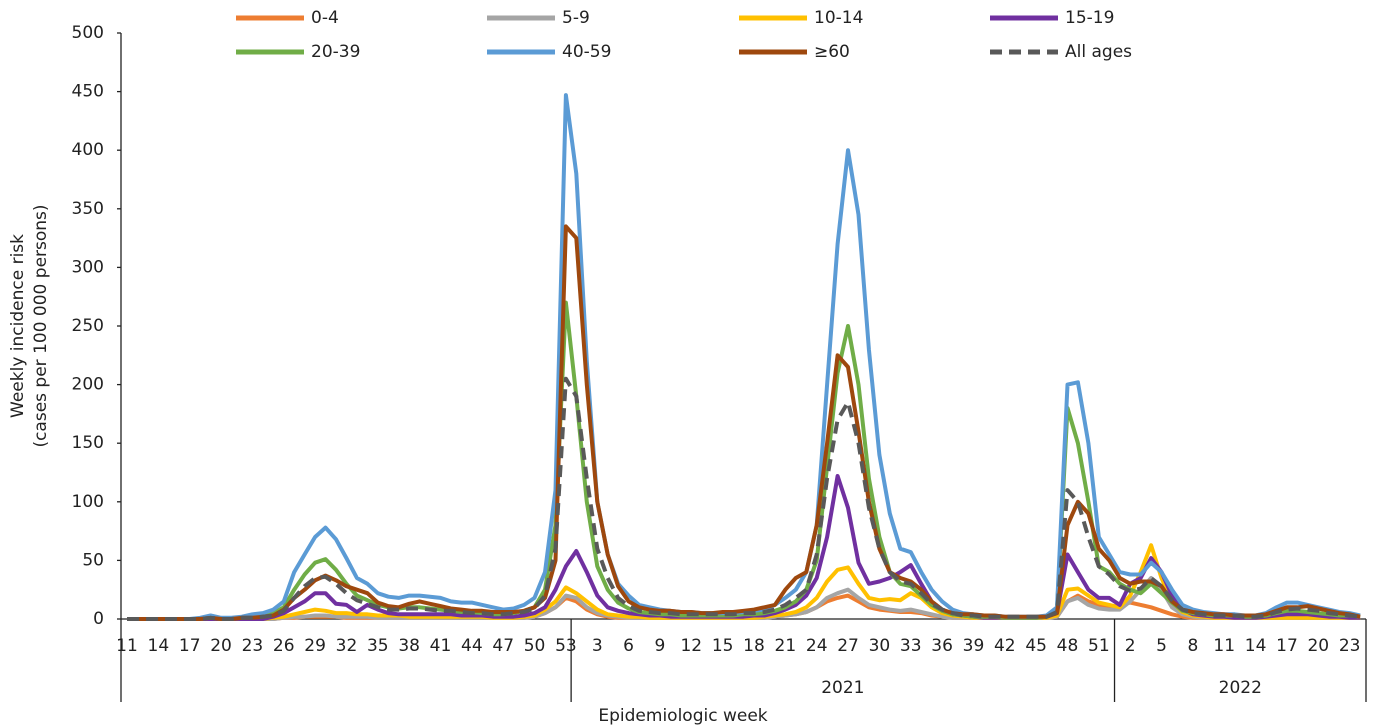  I want to click on x-tick-label: 38, so click(409, 646).